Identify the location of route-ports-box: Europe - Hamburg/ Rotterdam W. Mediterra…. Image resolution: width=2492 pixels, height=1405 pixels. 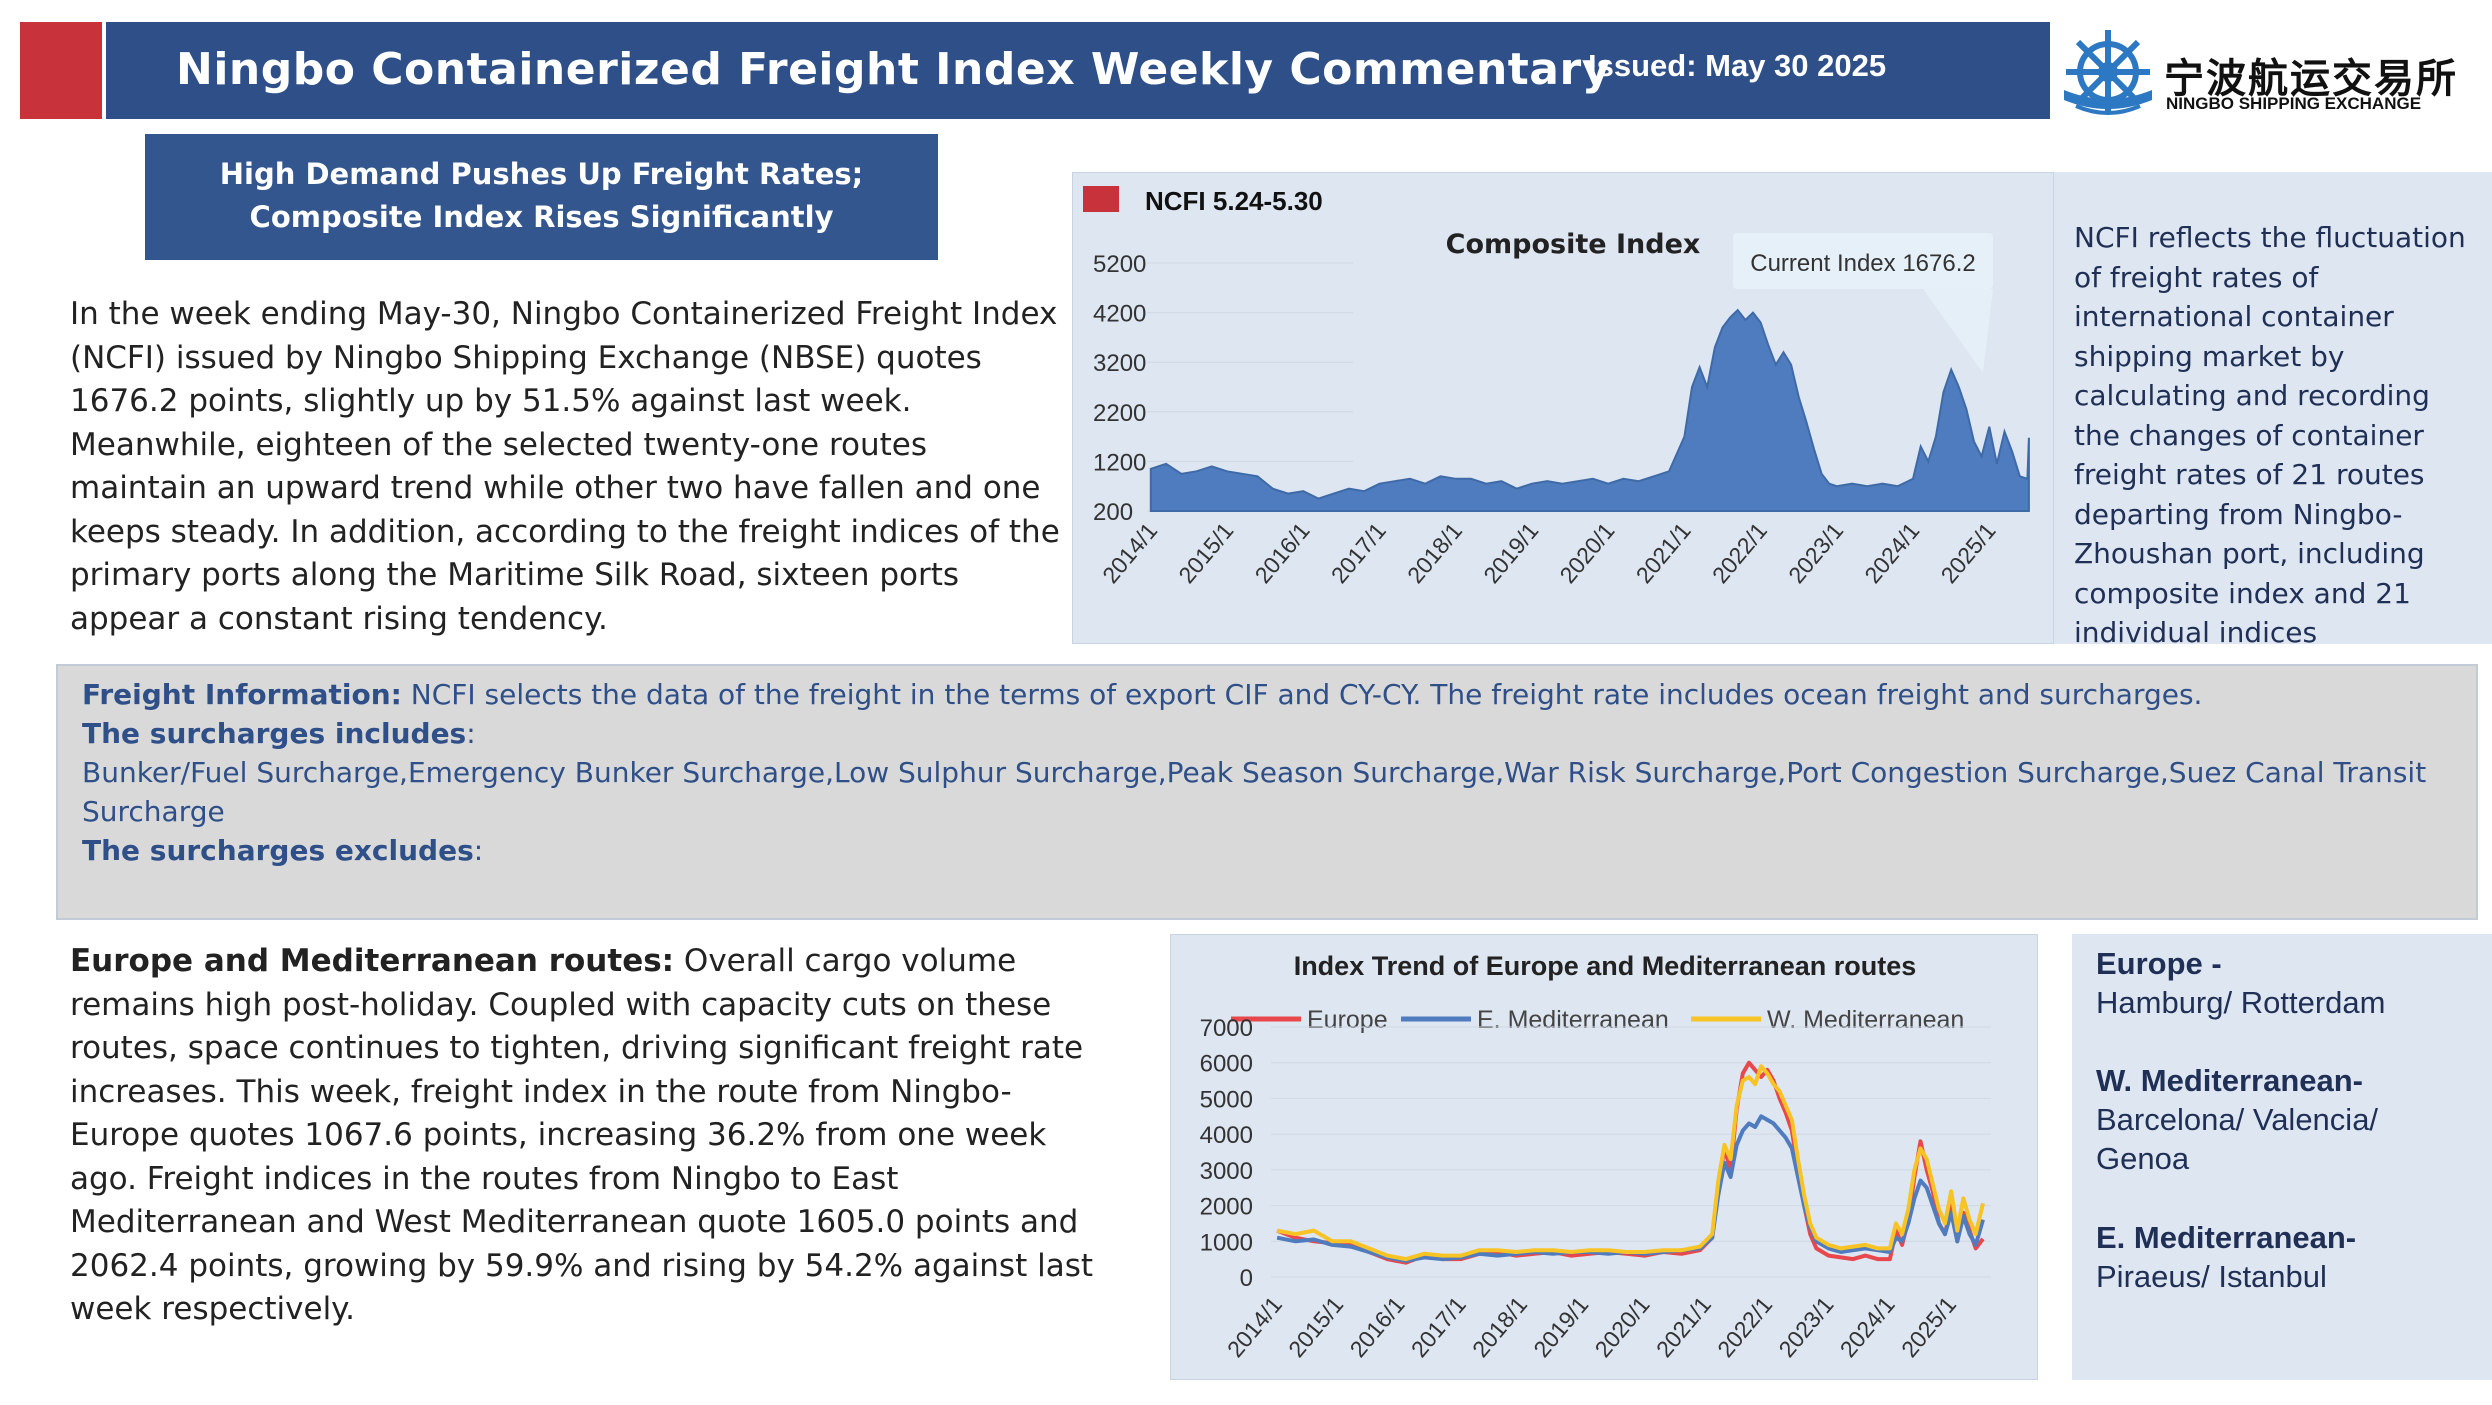
(2282, 1157).